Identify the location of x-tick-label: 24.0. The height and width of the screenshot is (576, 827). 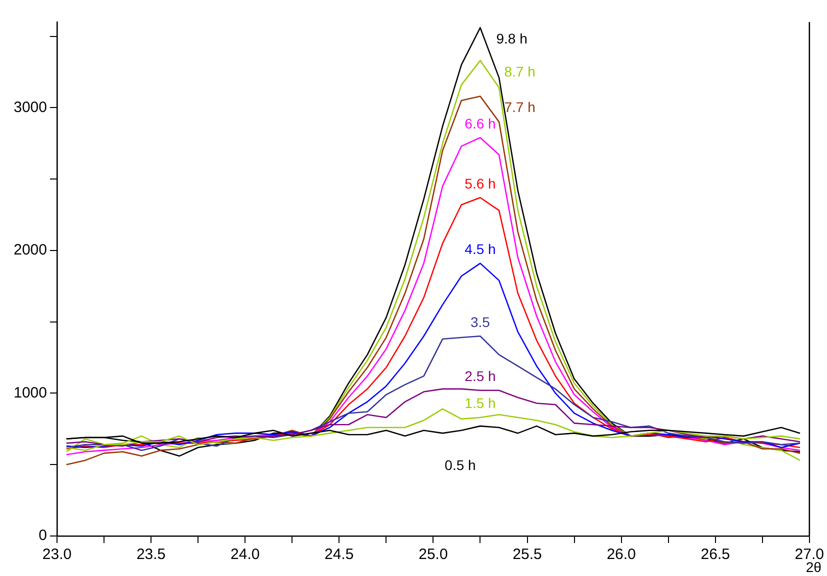
(245, 555).